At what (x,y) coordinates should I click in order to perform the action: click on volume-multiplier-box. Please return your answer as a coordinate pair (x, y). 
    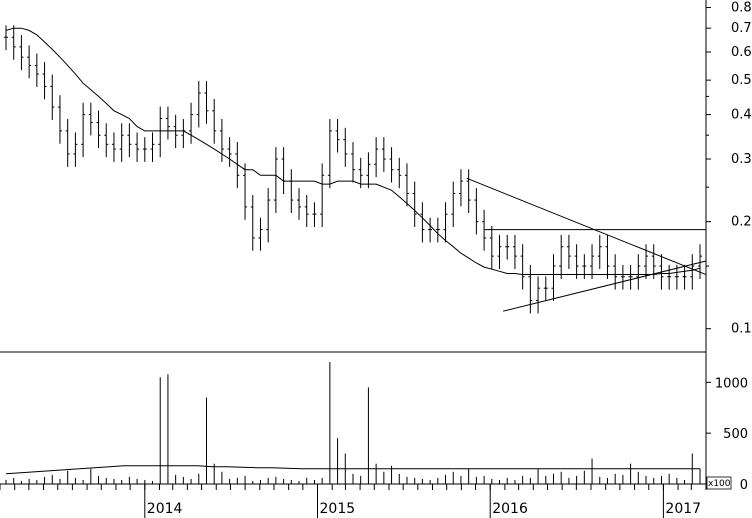
    Looking at the image, I should click on (719, 483).